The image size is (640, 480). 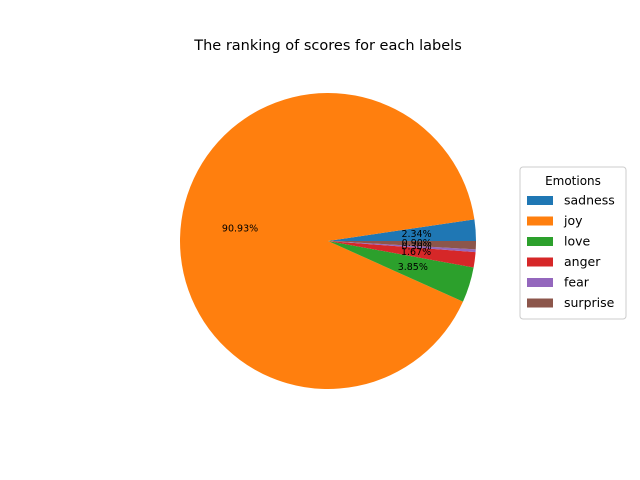 I want to click on pct-label-love: 3.85%, so click(x=413, y=267).